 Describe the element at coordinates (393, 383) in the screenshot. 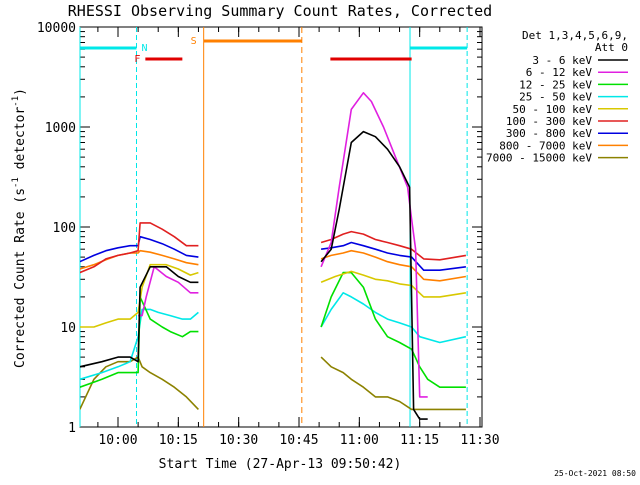

I see `series-line-7000-15000kev-seg1` at that location.